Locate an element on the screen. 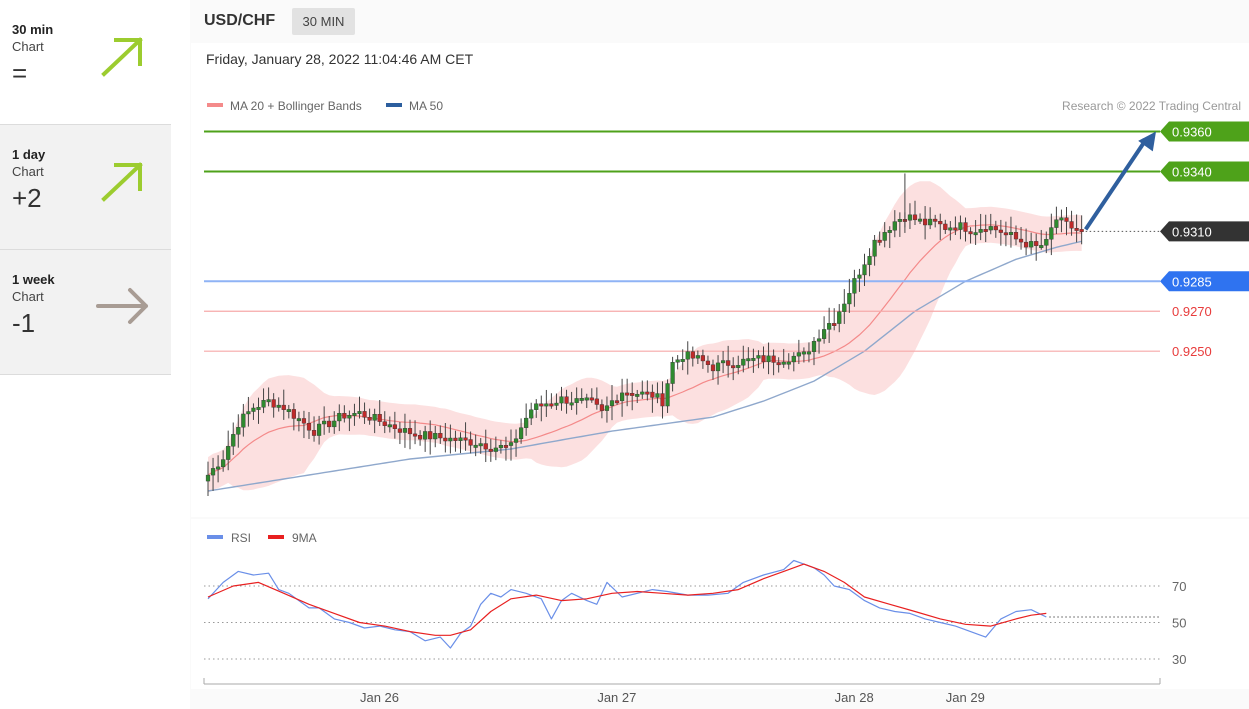 This screenshot has width=1249, height=709. timeframe-score: +2 is located at coordinates (27, 198).